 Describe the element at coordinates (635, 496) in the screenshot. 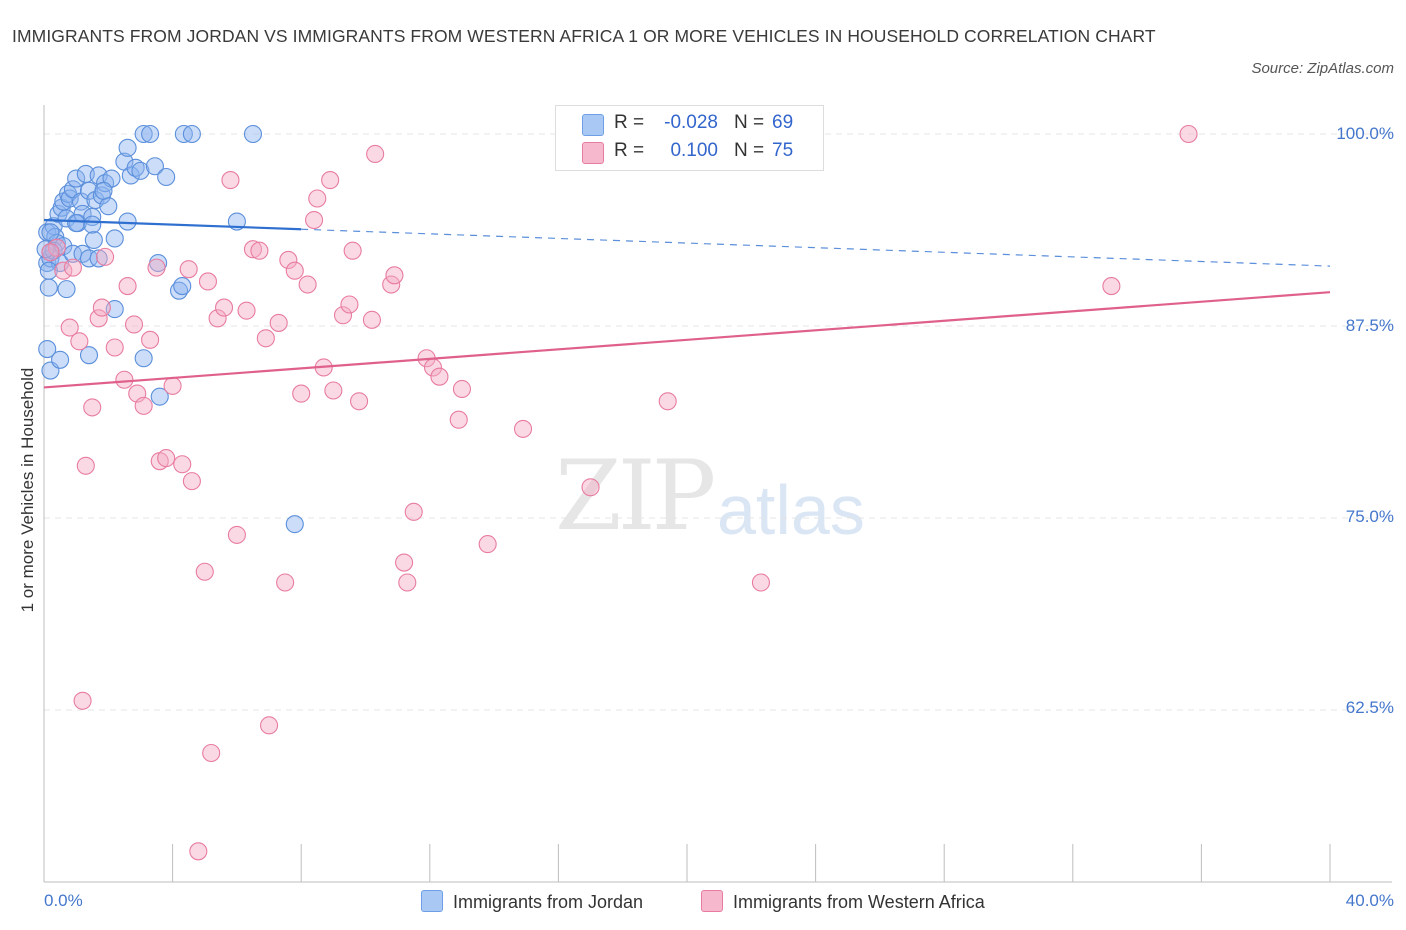

I see `watermark-zip: ZIP` at that location.